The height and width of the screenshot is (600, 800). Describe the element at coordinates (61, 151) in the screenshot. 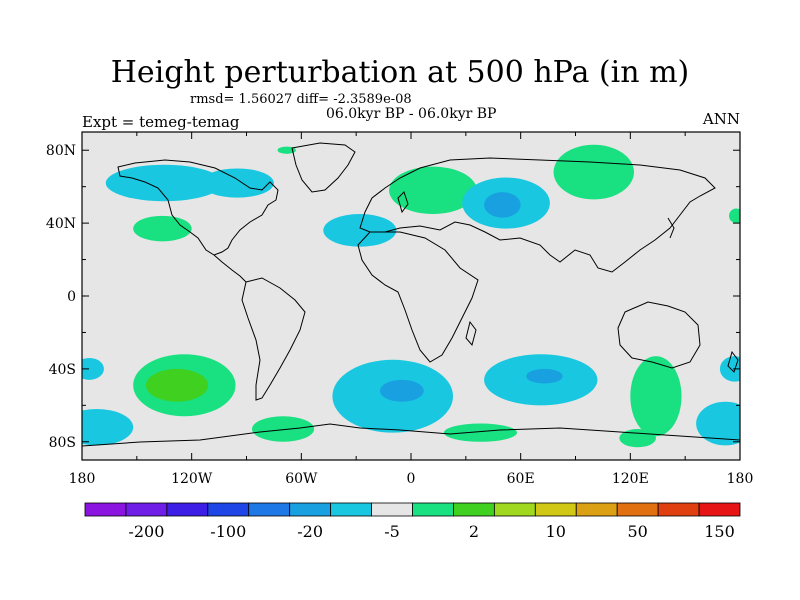

I see `y-tick-label: 80N` at that location.